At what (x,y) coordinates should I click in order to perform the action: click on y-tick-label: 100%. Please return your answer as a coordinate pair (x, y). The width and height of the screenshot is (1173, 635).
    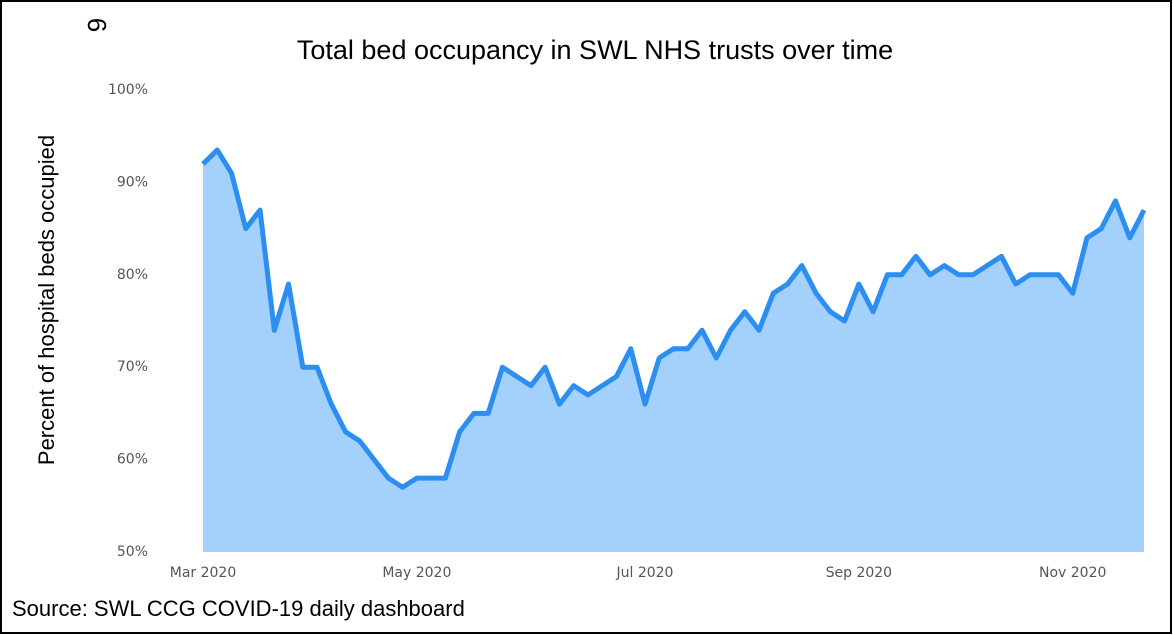
    Looking at the image, I should click on (128, 90).